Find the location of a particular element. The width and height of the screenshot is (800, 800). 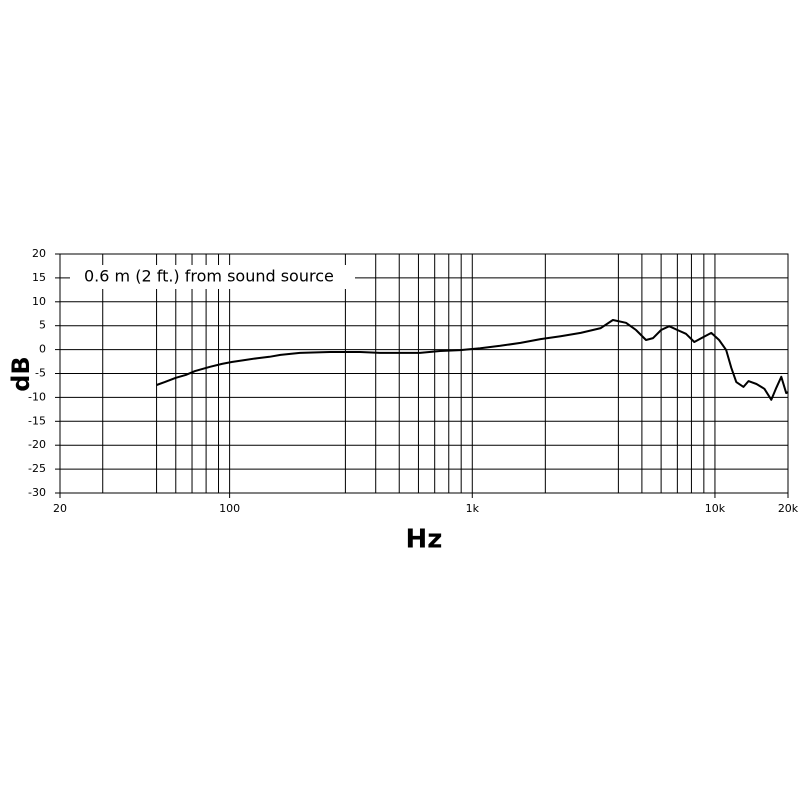

annotation-bg is located at coordinates (212, 277).